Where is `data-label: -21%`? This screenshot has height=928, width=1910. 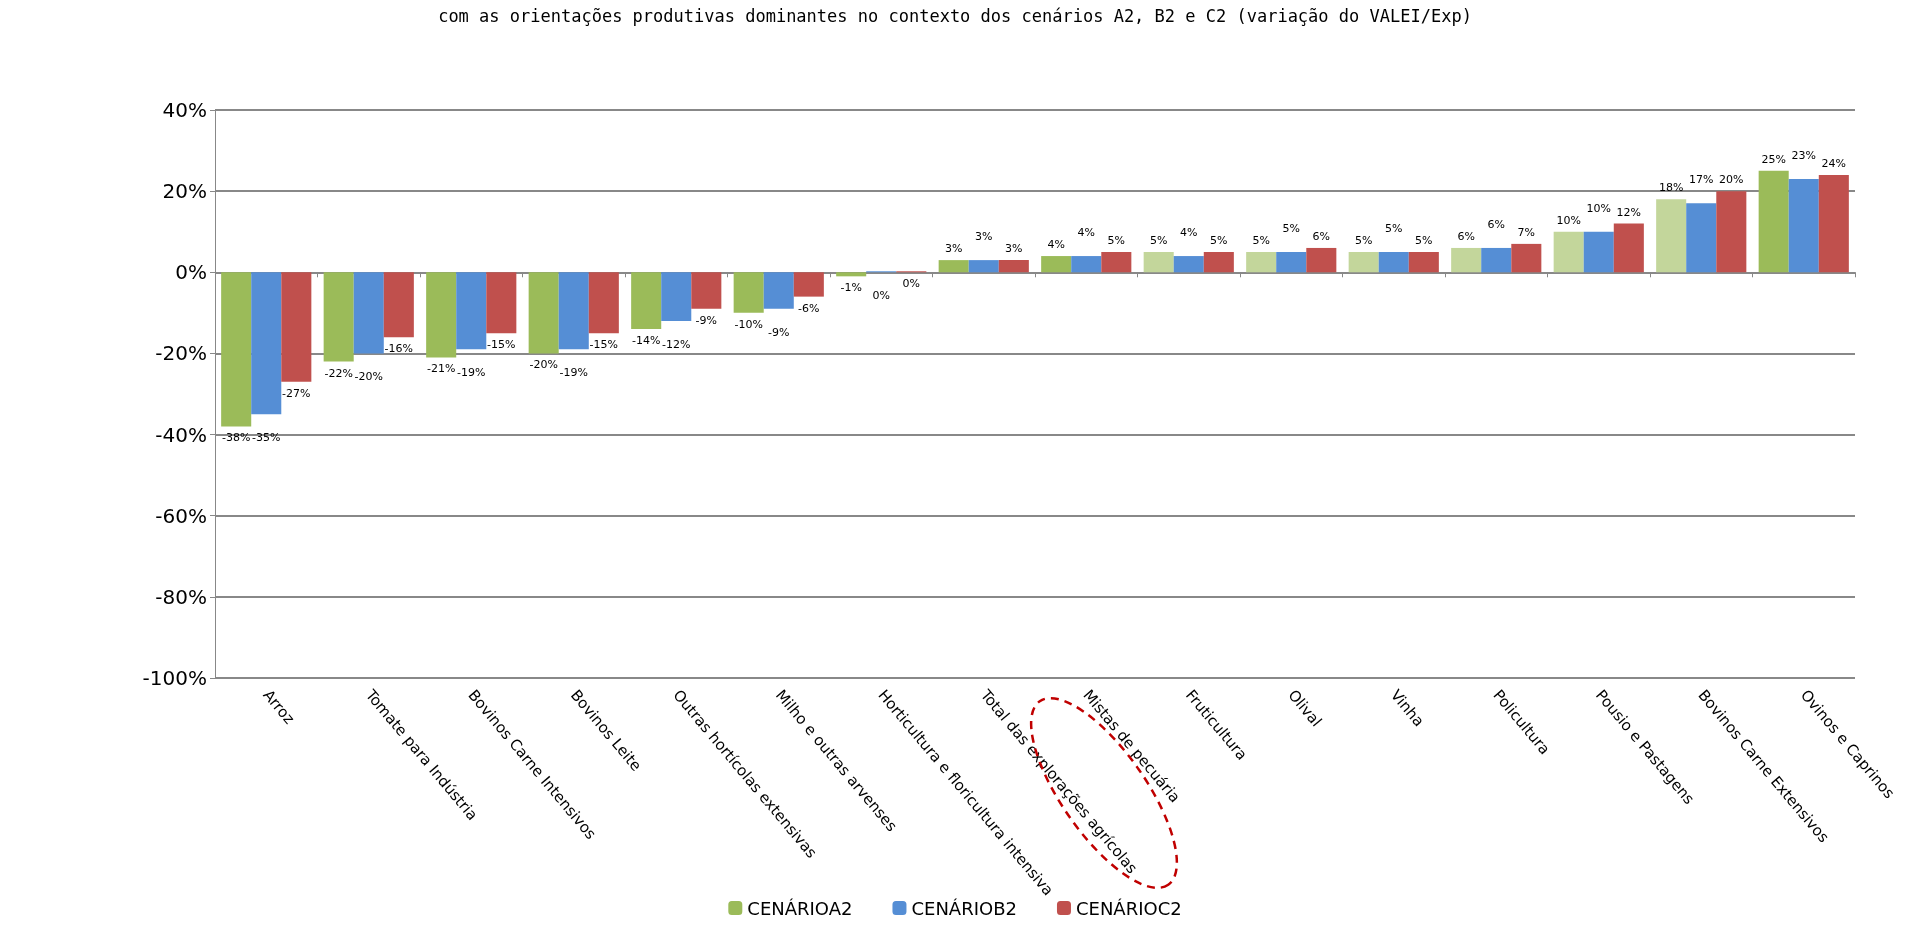 data-label: -21% is located at coordinates (441, 369).